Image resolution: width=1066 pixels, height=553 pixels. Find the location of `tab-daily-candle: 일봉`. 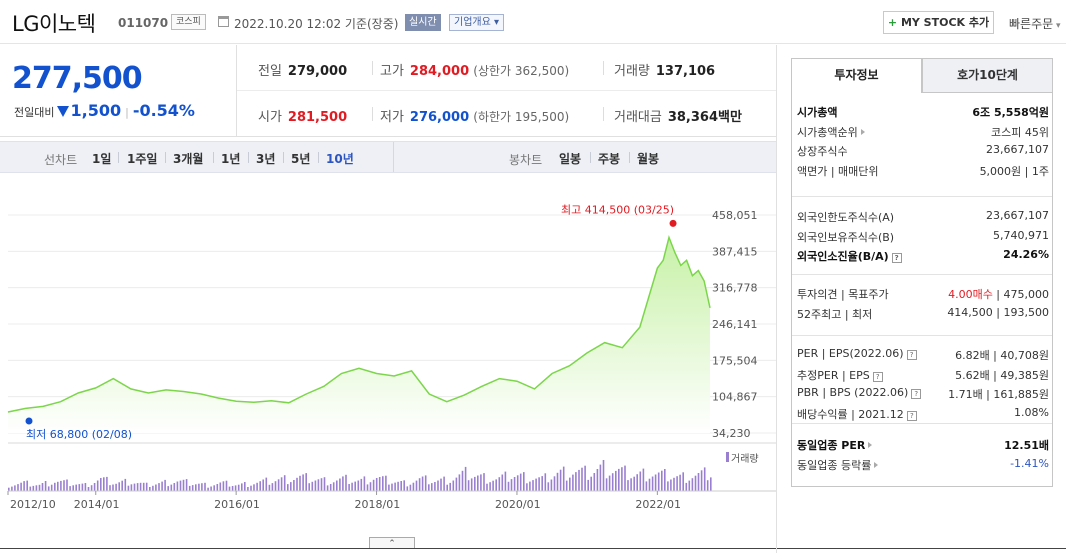

tab-daily-candle: 일봉 is located at coordinates (570, 159).